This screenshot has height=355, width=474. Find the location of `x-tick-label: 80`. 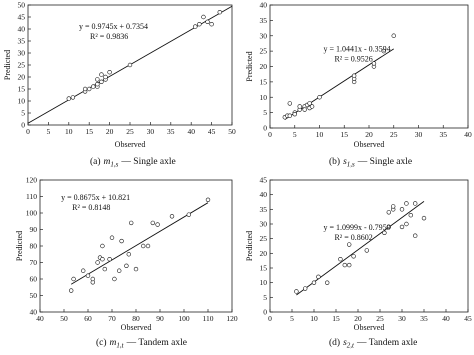

x-tick-label: 80 is located at coordinates (136, 318).